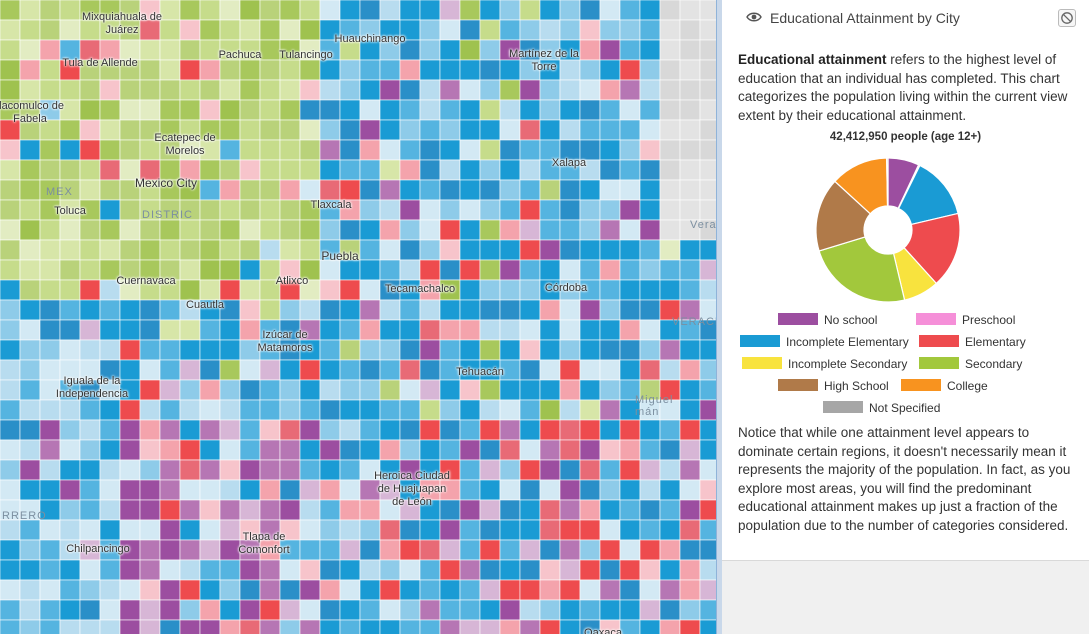  I want to click on attainment-donut-chart, so click(905, 230).